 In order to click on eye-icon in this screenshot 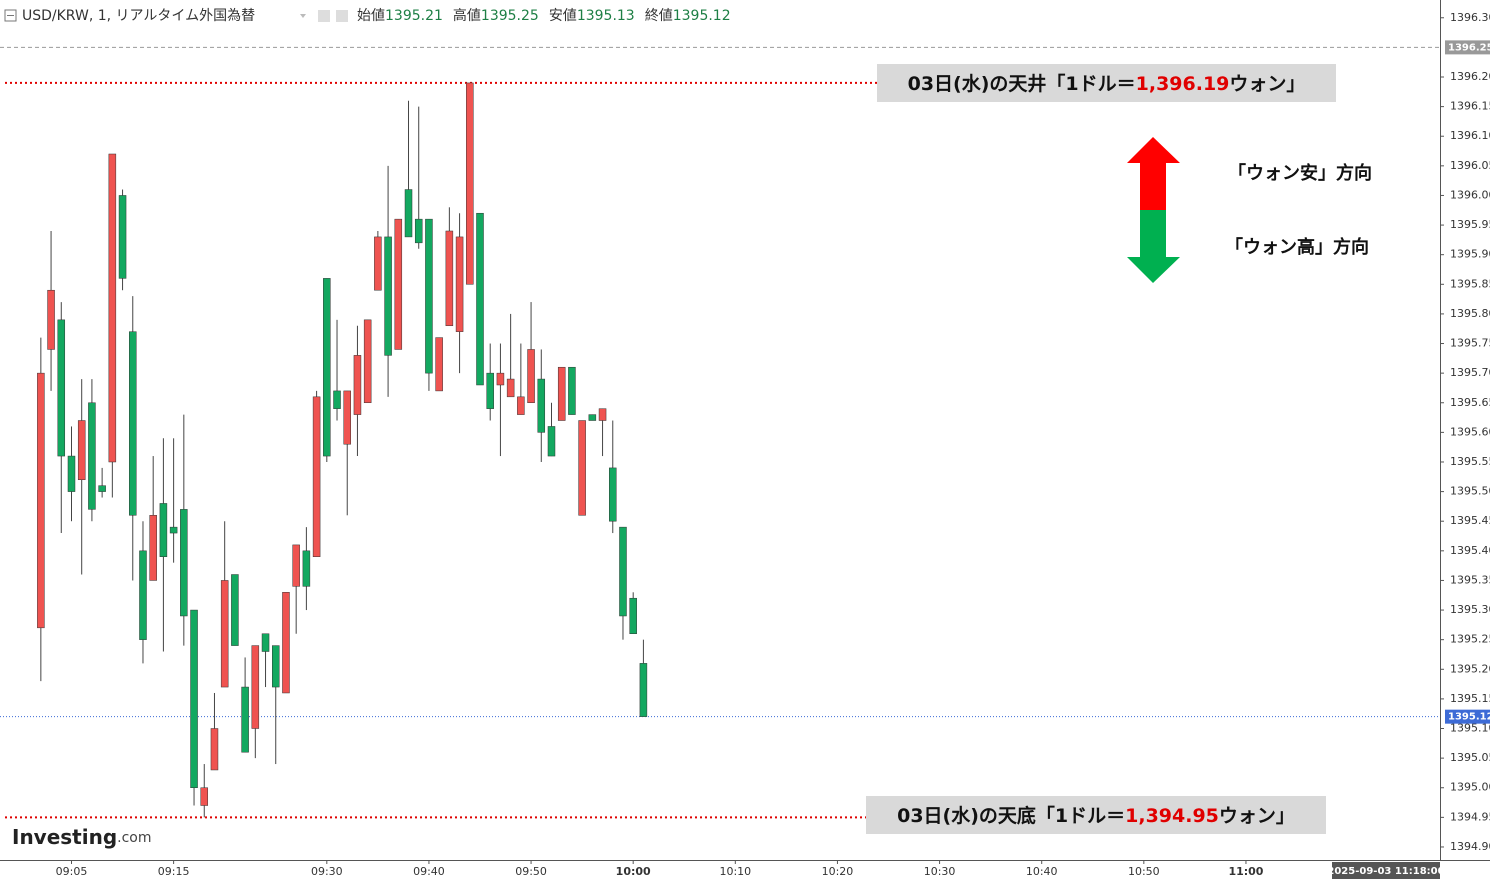, I will do `click(324, 16)`.